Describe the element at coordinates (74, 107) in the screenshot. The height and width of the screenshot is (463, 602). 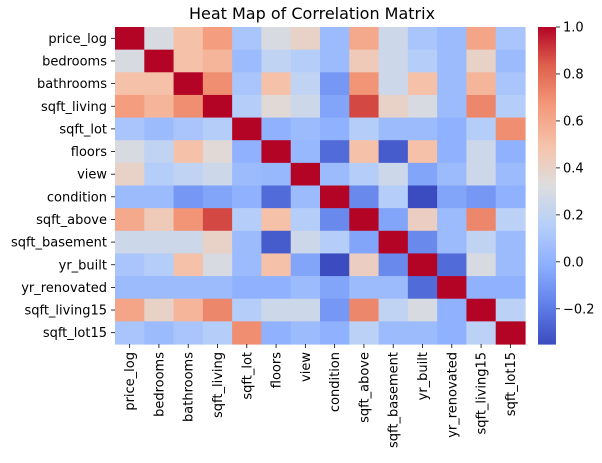
I see `y-tick-label: sqft_living` at that location.